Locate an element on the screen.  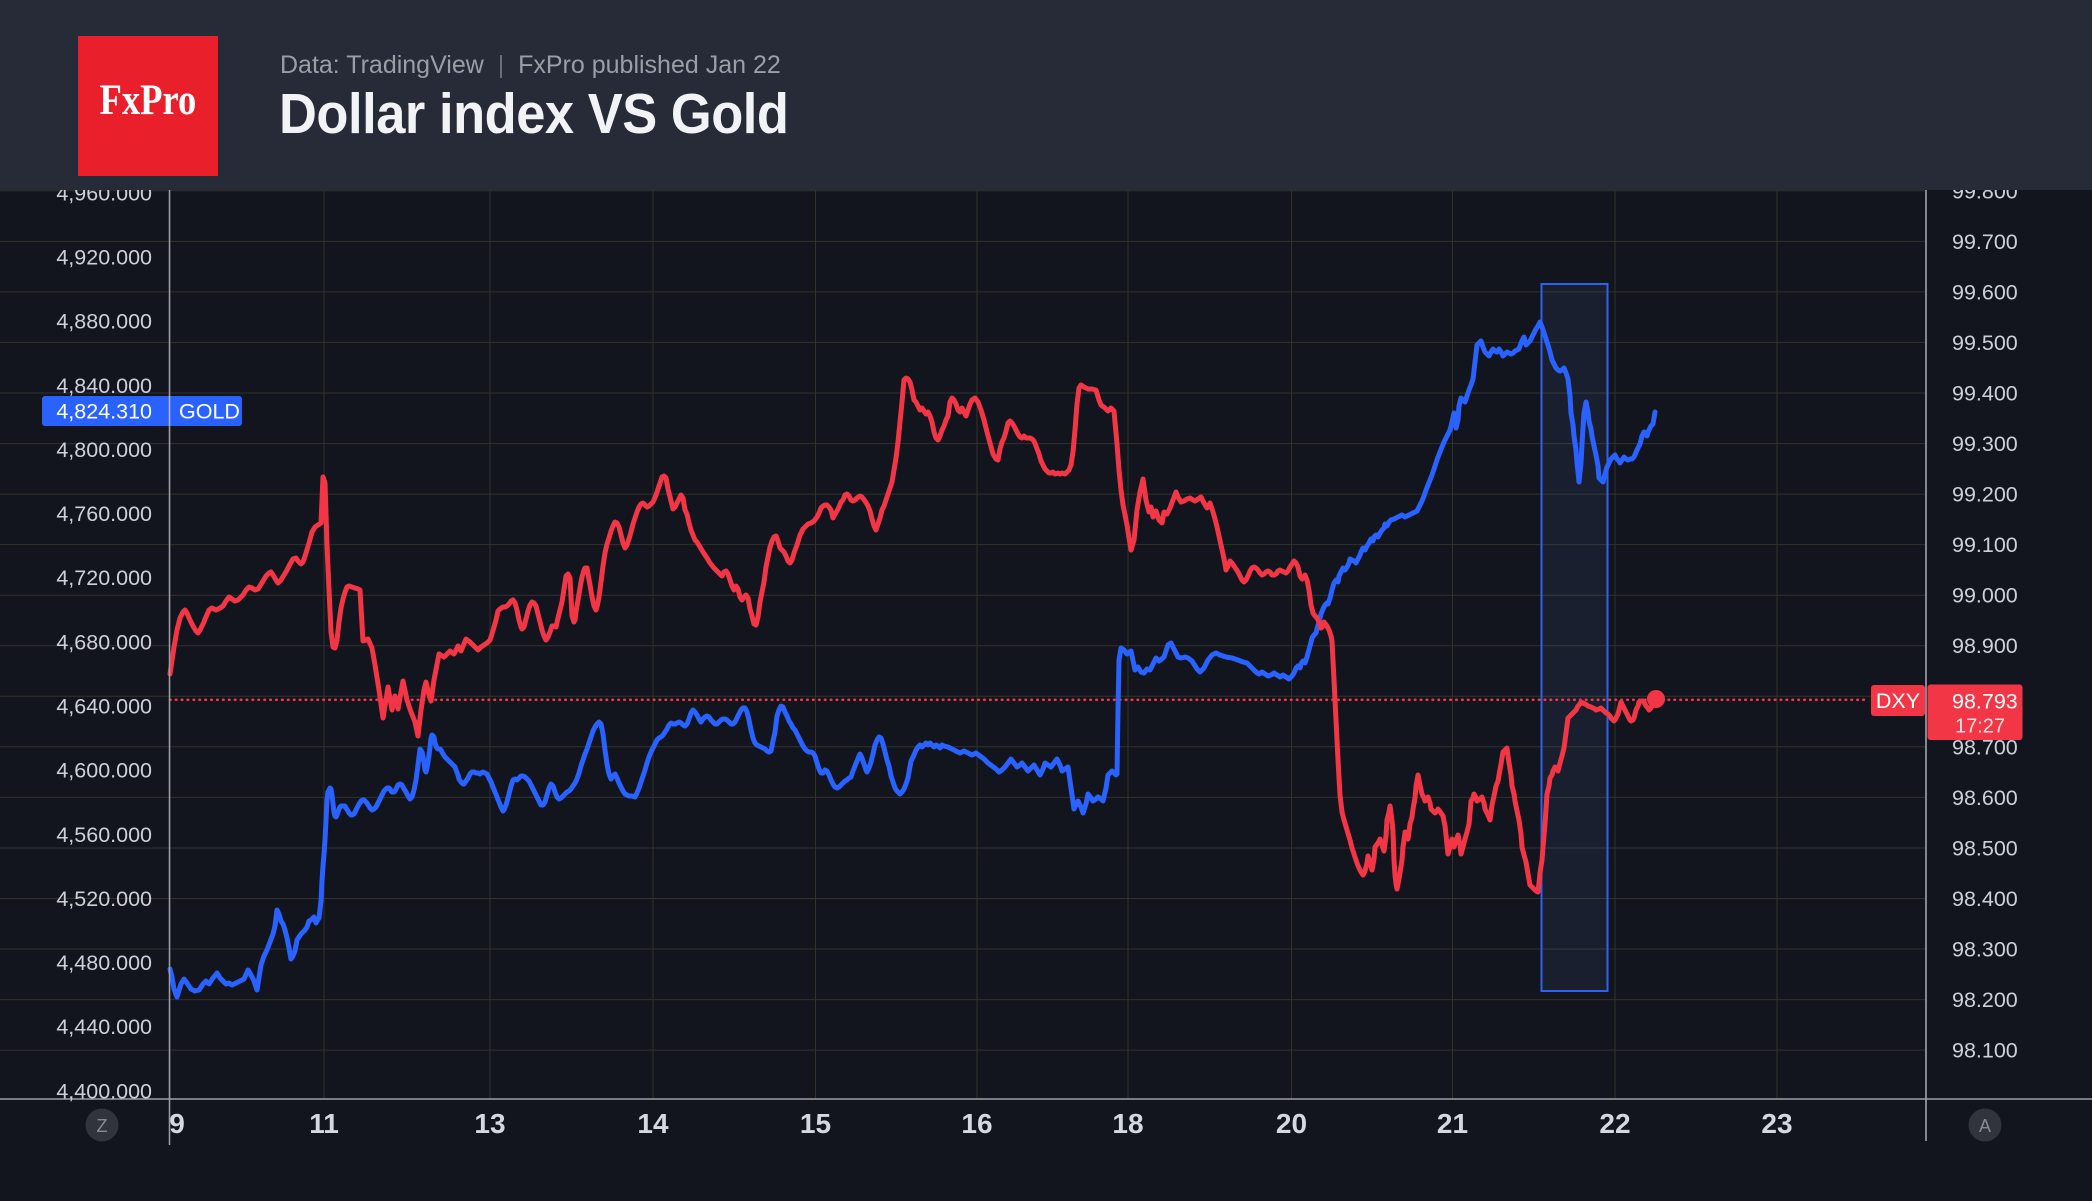
svg-text: 99.600 is located at coordinates (1985, 292).